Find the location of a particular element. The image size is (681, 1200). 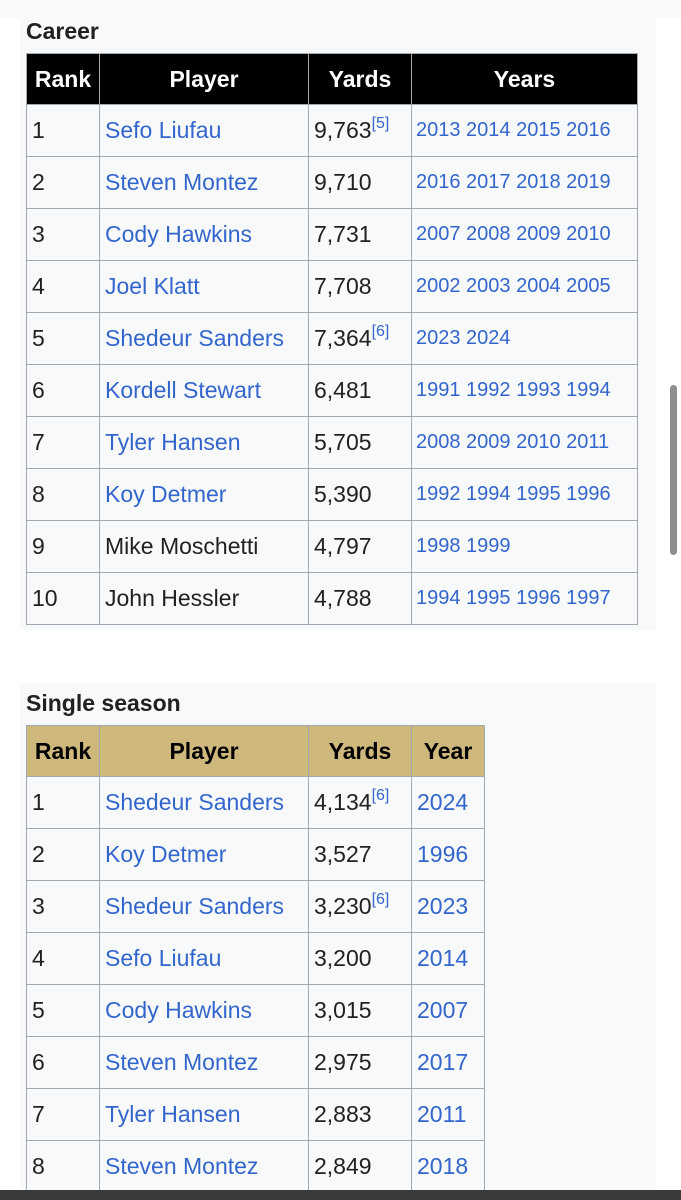

yards-cell: 7,708 is located at coordinates (360, 286).